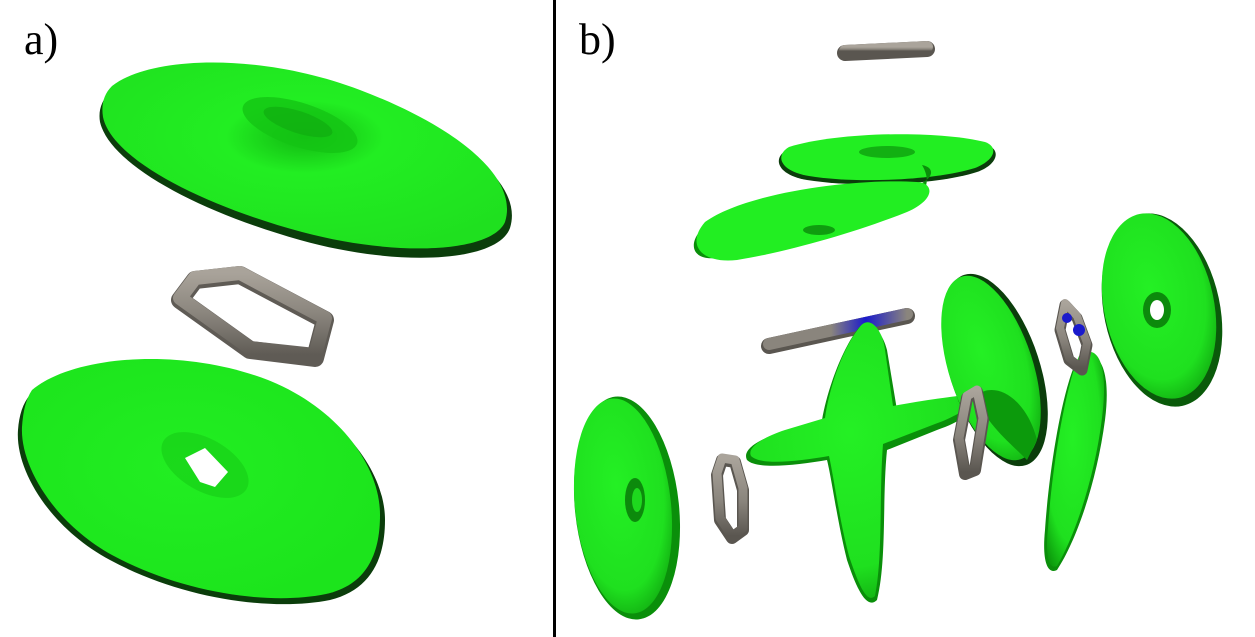  Describe the element at coordinates (1073, 337) in the screenshot. I see `pyridine-ring-right` at that location.